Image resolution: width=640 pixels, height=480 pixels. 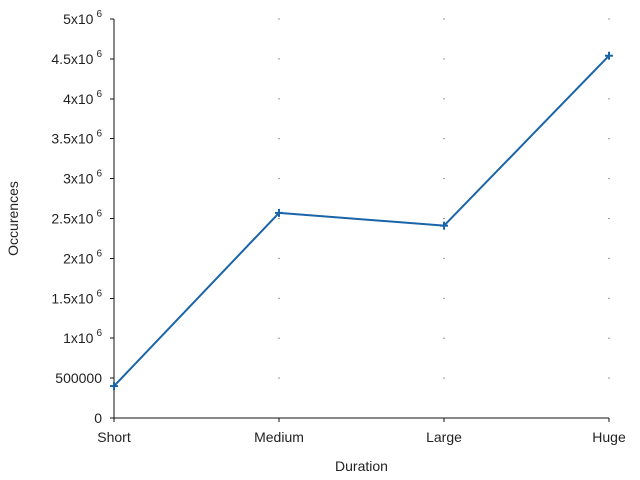 What do you see at coordinates (609, 437) in the screenshot?
I see `x-tick-label: Huge` at bounding box center [609, 437].